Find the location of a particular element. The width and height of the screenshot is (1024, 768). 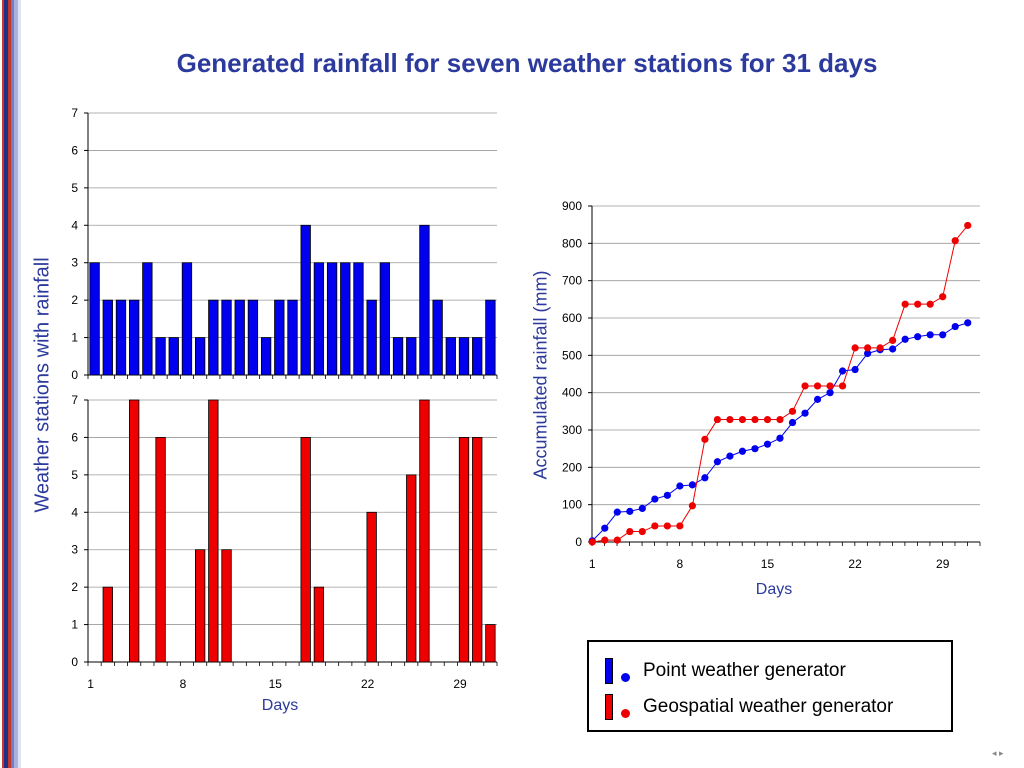

y-tick-label: 800 is located at coordinates (572, 243).